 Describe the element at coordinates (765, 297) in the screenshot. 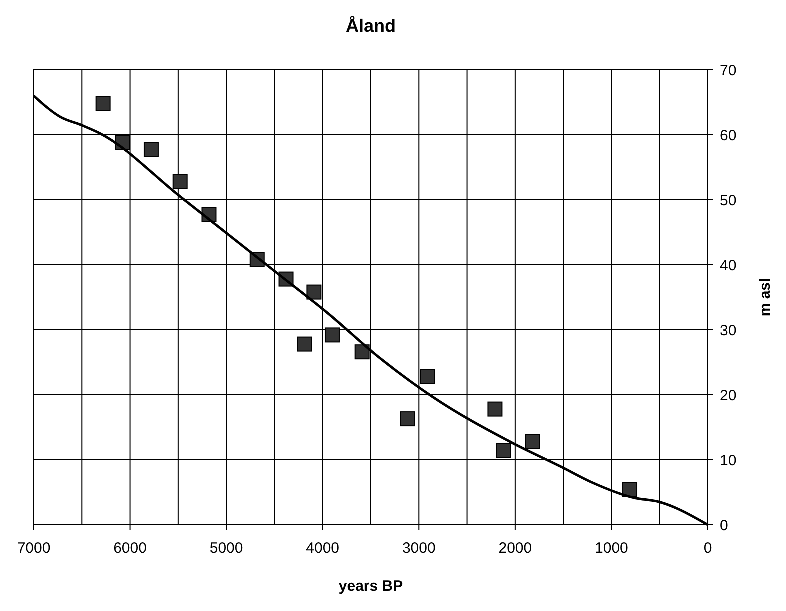

I see `y-axis-title: m asl` at that location.